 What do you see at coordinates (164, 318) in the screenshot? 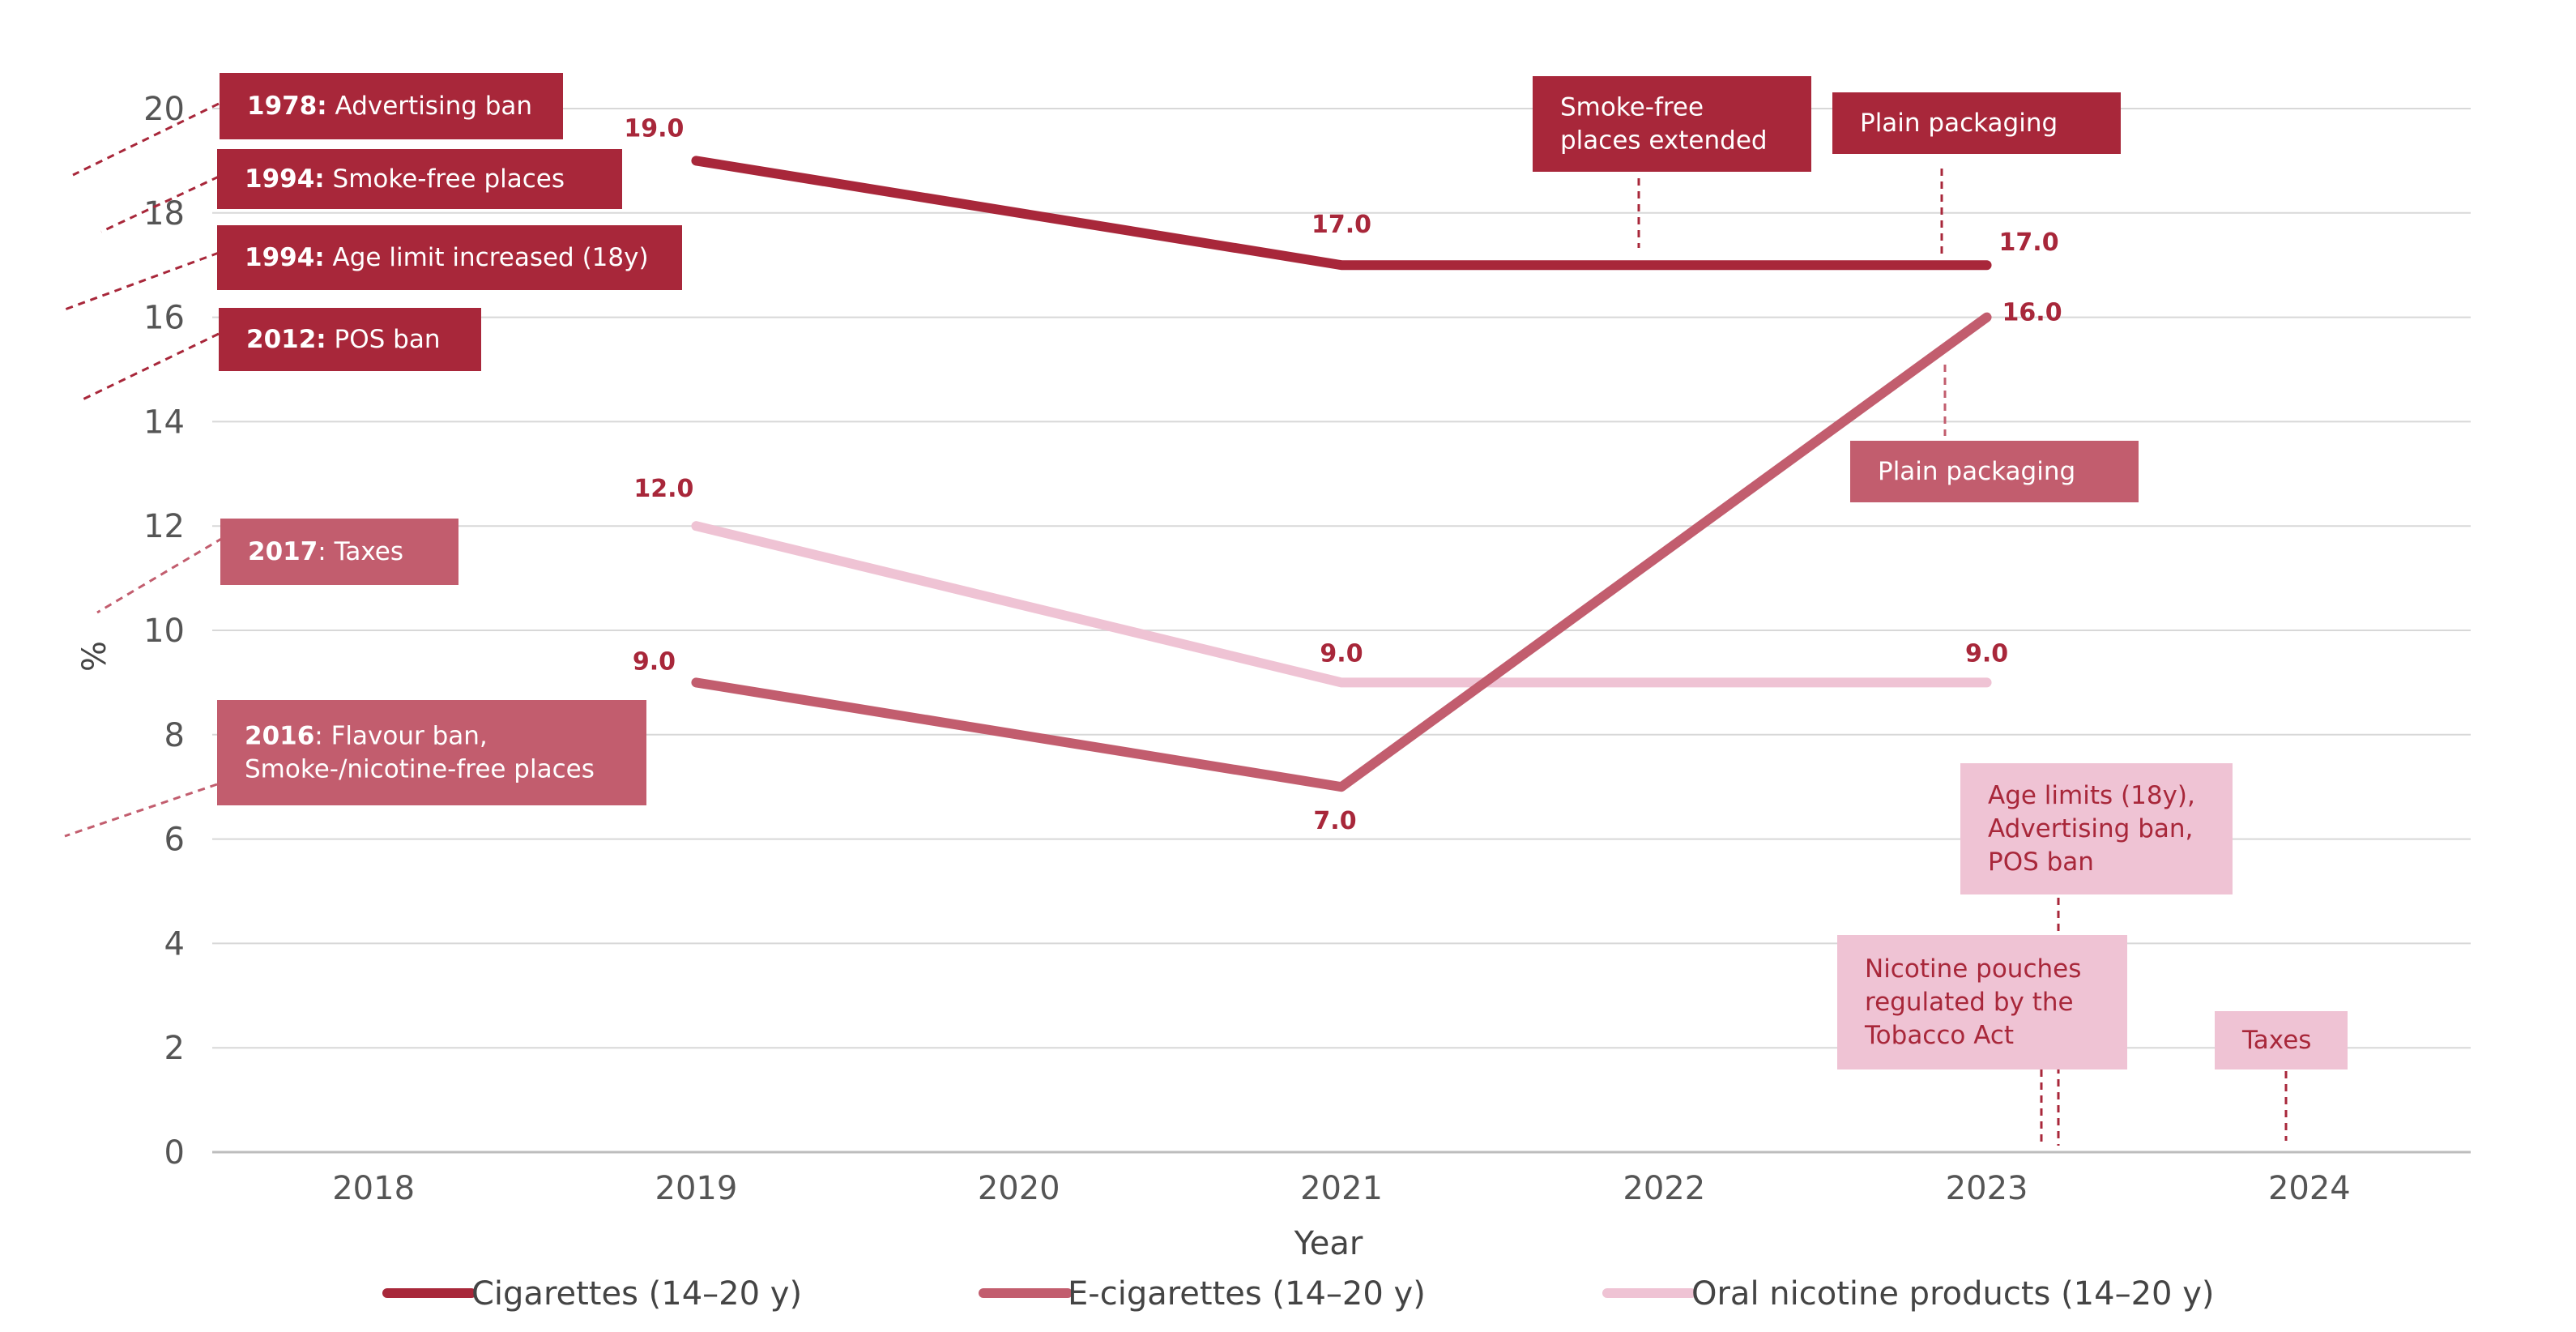
I see `y-tick-label: 16` at bounding box center [164, 318].